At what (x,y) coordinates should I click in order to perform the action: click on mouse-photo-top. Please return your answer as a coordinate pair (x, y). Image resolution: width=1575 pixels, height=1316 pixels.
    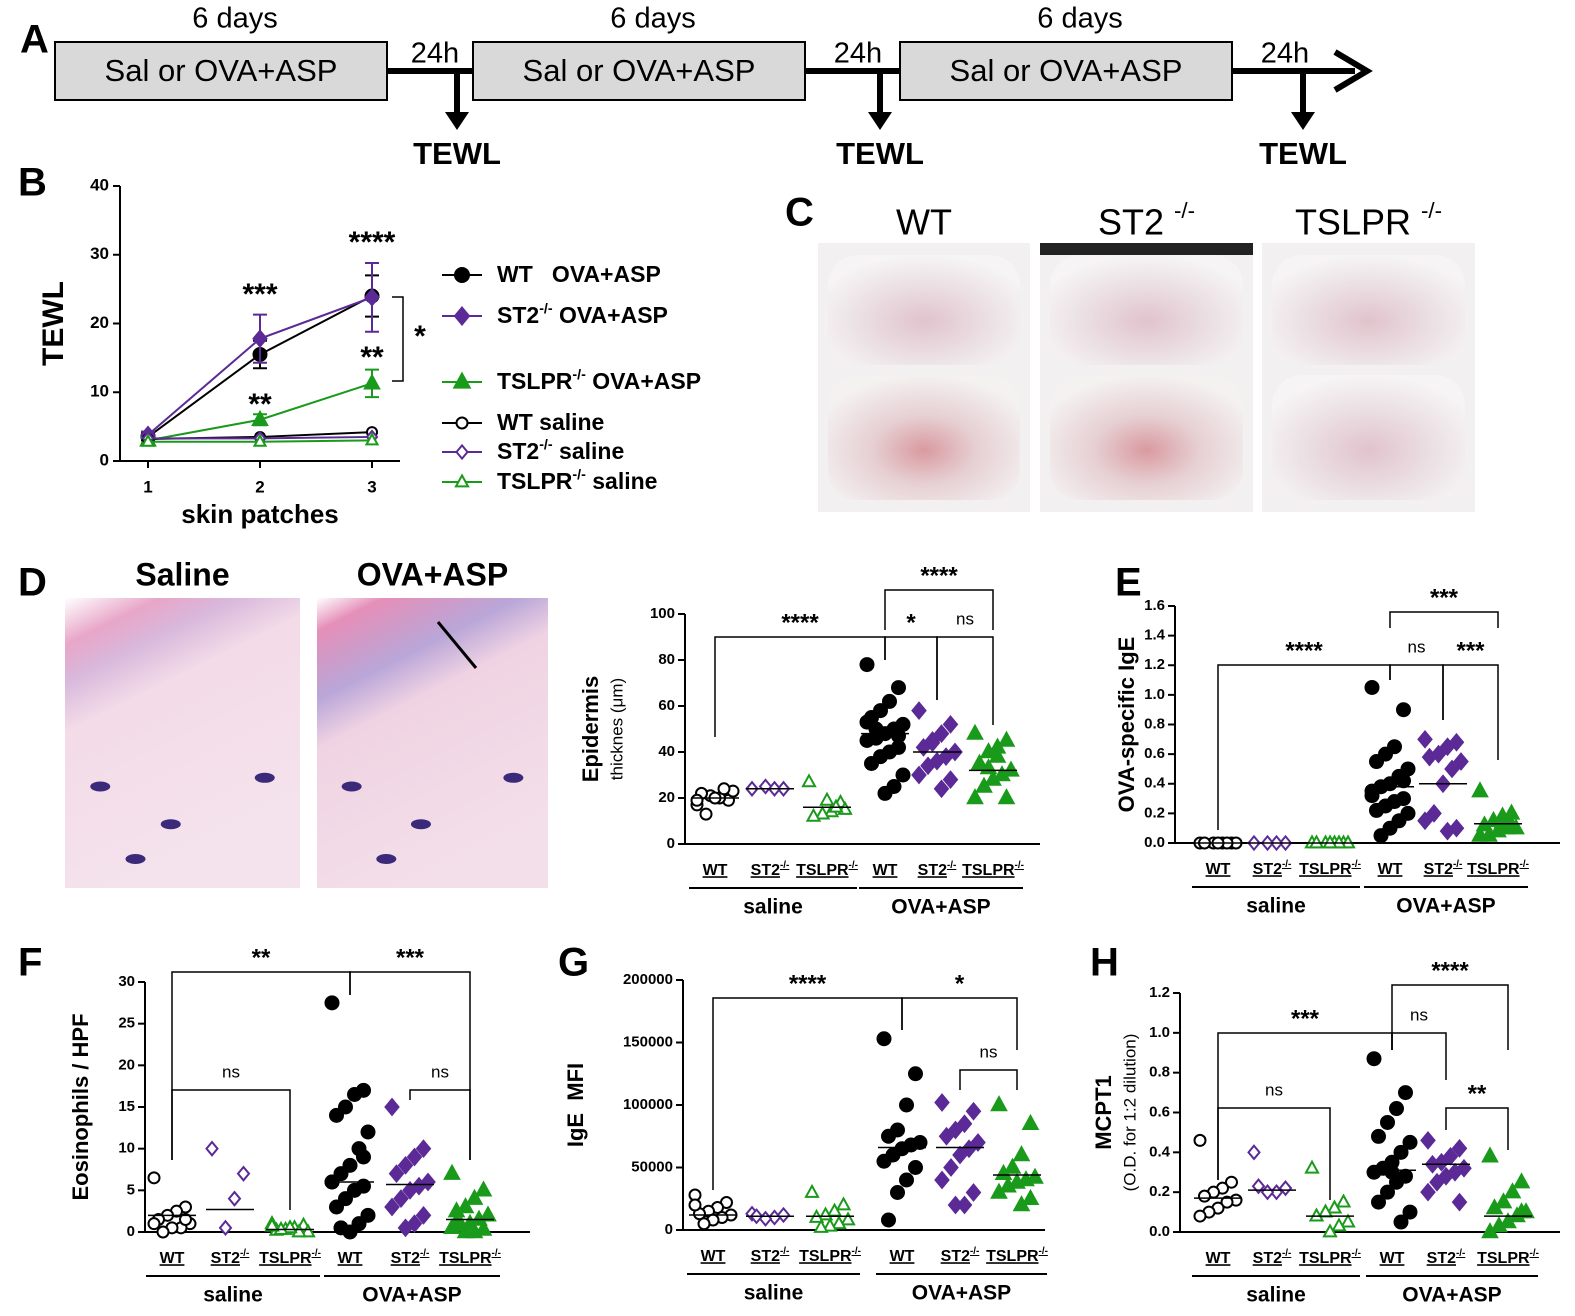
    Looking at the image, I should click on (1368, 310).